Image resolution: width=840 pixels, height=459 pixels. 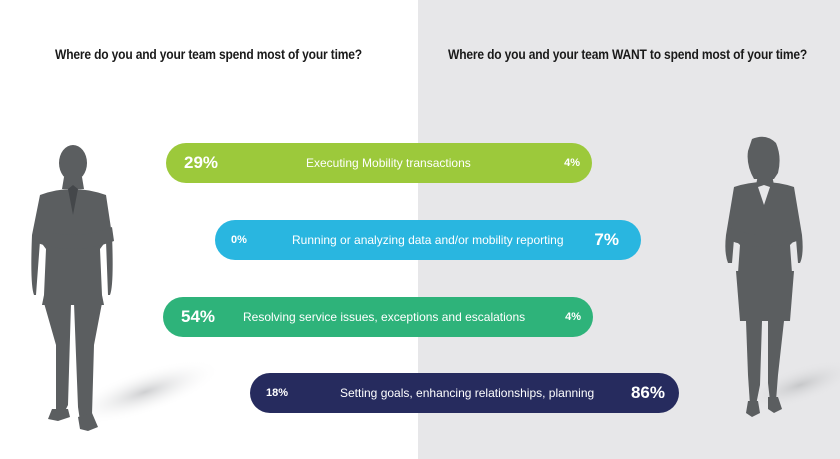 What do you see at coordinates (72, 288) in the screenshot?
I see `businessman-silhouette-icon` at bounding box center [72, 288].